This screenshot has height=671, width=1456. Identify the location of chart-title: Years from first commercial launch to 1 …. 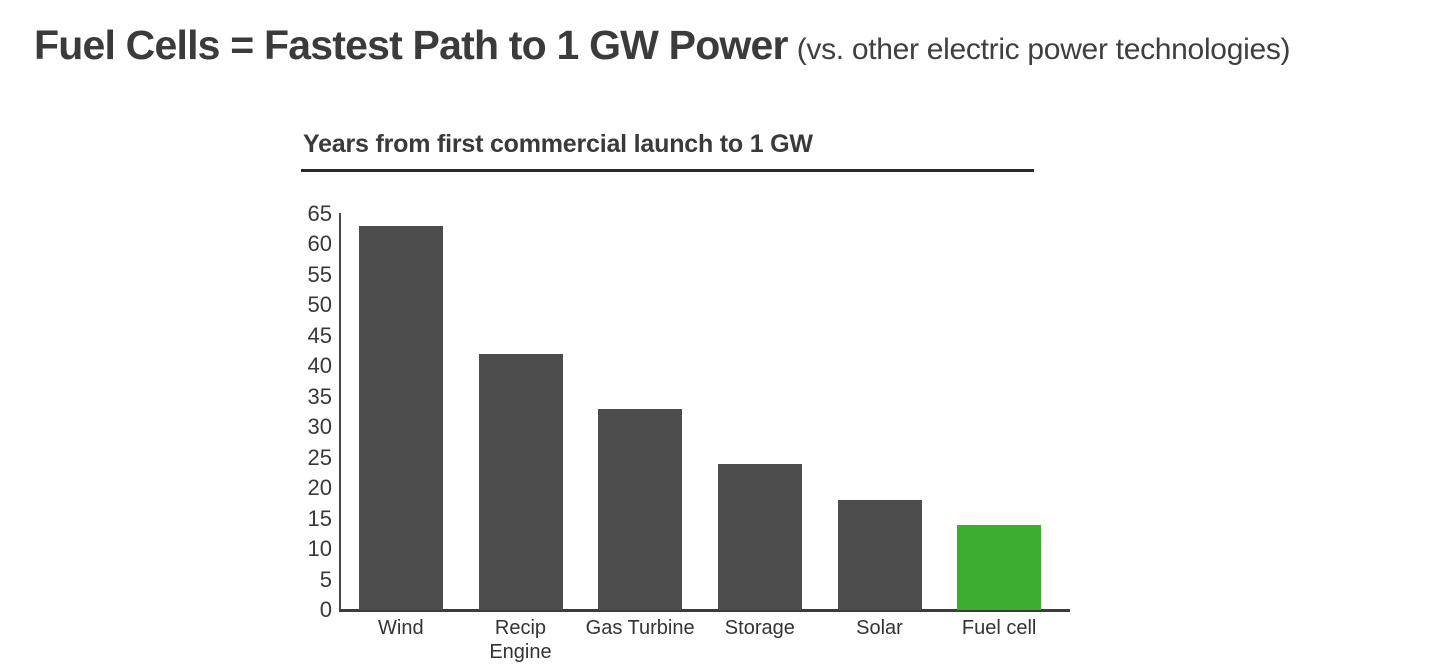
(558, 144).